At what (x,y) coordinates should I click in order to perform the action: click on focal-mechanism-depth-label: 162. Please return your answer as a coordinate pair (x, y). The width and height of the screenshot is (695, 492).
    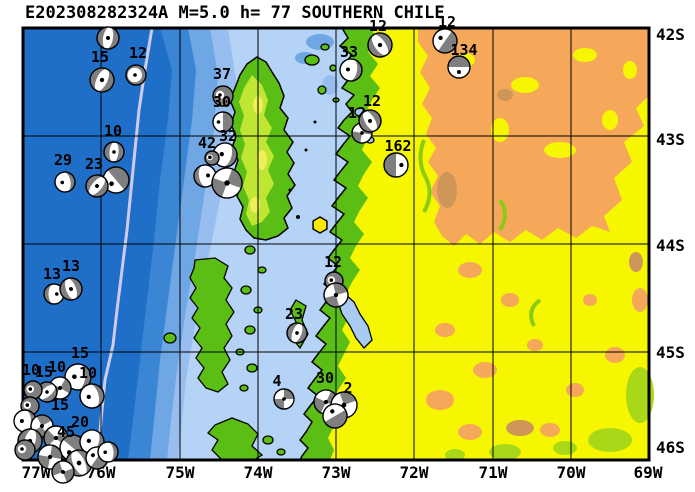
    Looking at the image, I should click on (397, 146).